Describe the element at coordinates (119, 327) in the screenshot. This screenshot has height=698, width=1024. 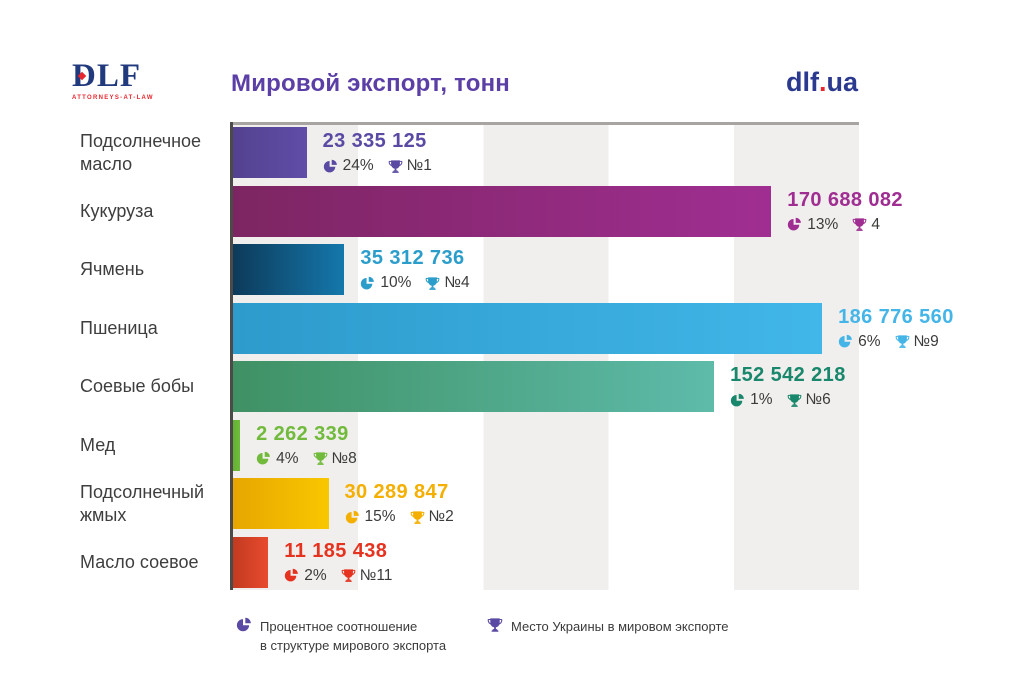
I see `category-label: Пшеница` at that location.